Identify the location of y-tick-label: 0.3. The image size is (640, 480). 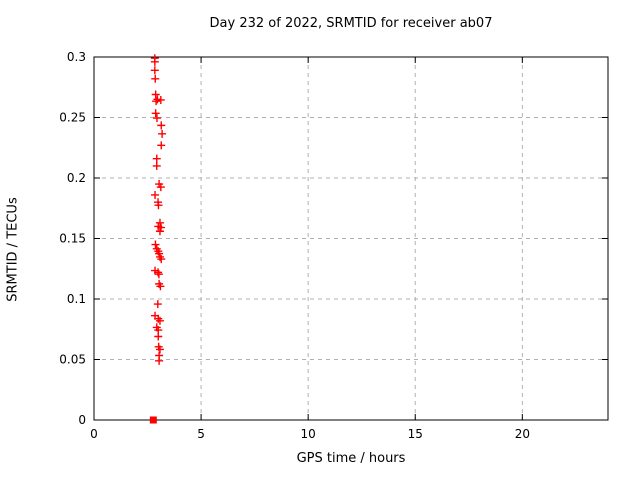
(76, 57).